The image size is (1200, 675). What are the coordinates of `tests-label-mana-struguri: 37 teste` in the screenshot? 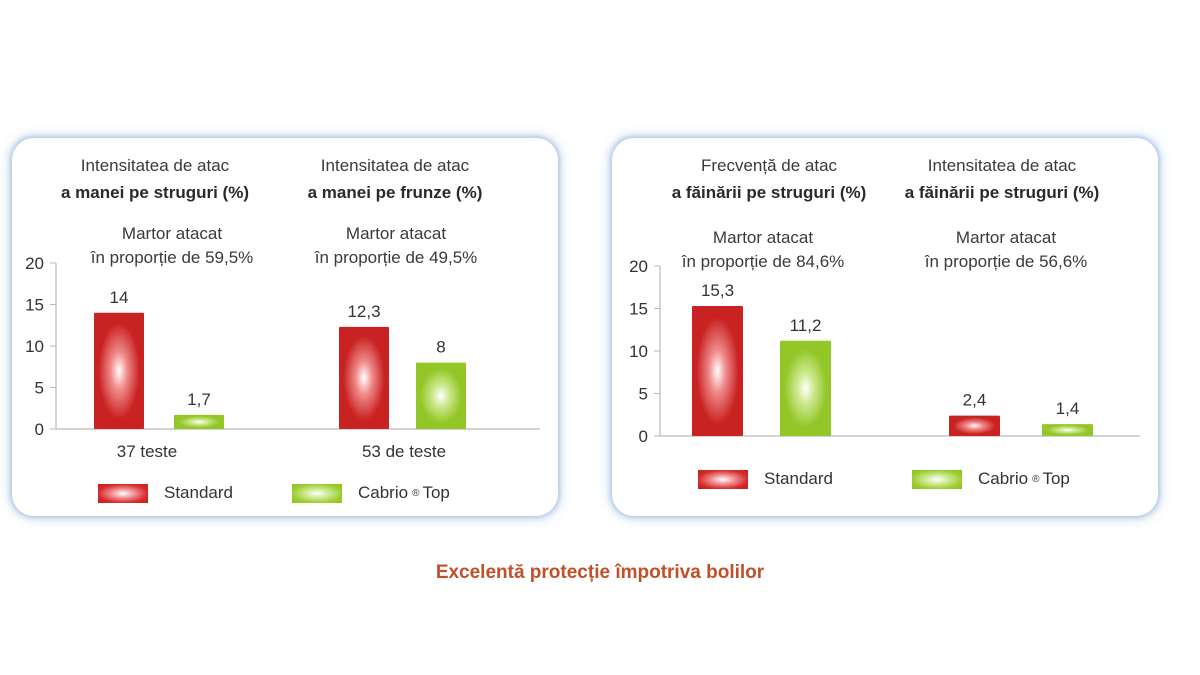 It's located at (147, 451).